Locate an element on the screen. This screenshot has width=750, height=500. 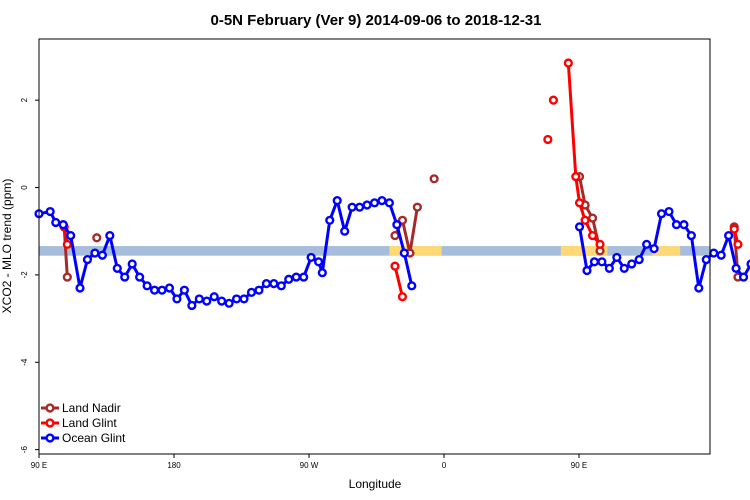
y-tick-label: -4 is located at coordinates (24, 362).